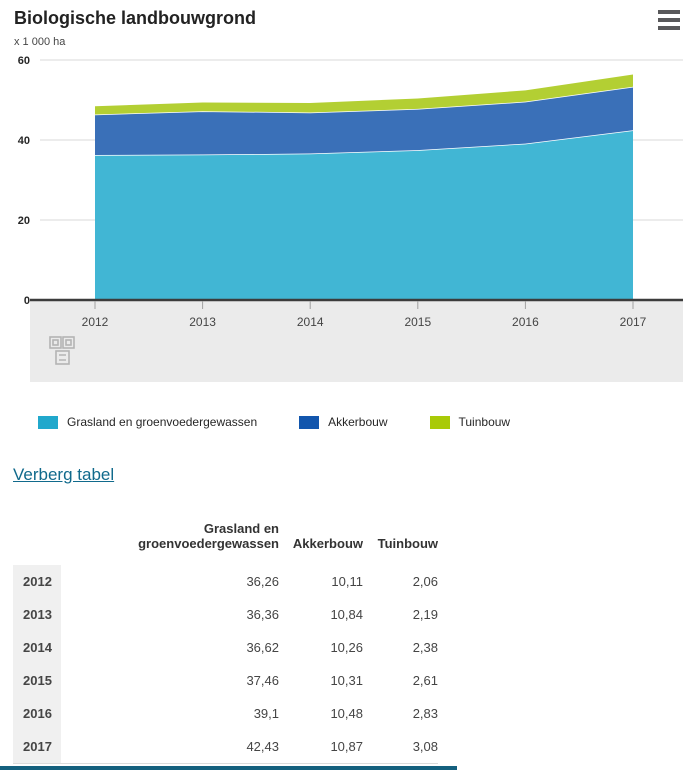 The image size is (690, 770). Describe the element at coordinates (62, 350) in the screenshot. I see `cbs-logo` at that location.